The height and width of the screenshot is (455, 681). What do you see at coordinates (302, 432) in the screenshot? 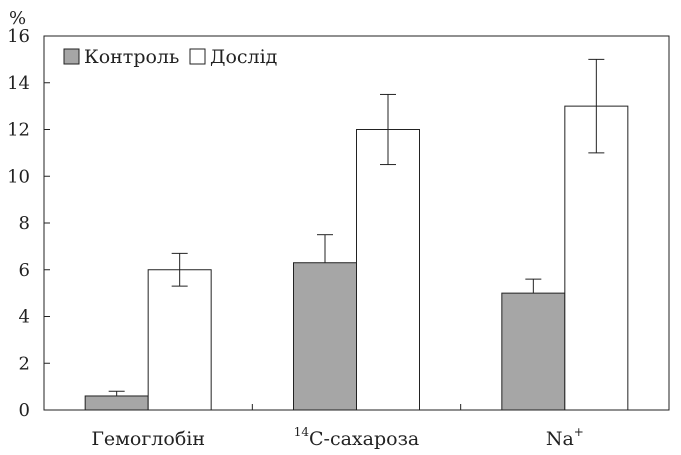
I see `isotope-superscript: 14` at bounding box center [302, 432].